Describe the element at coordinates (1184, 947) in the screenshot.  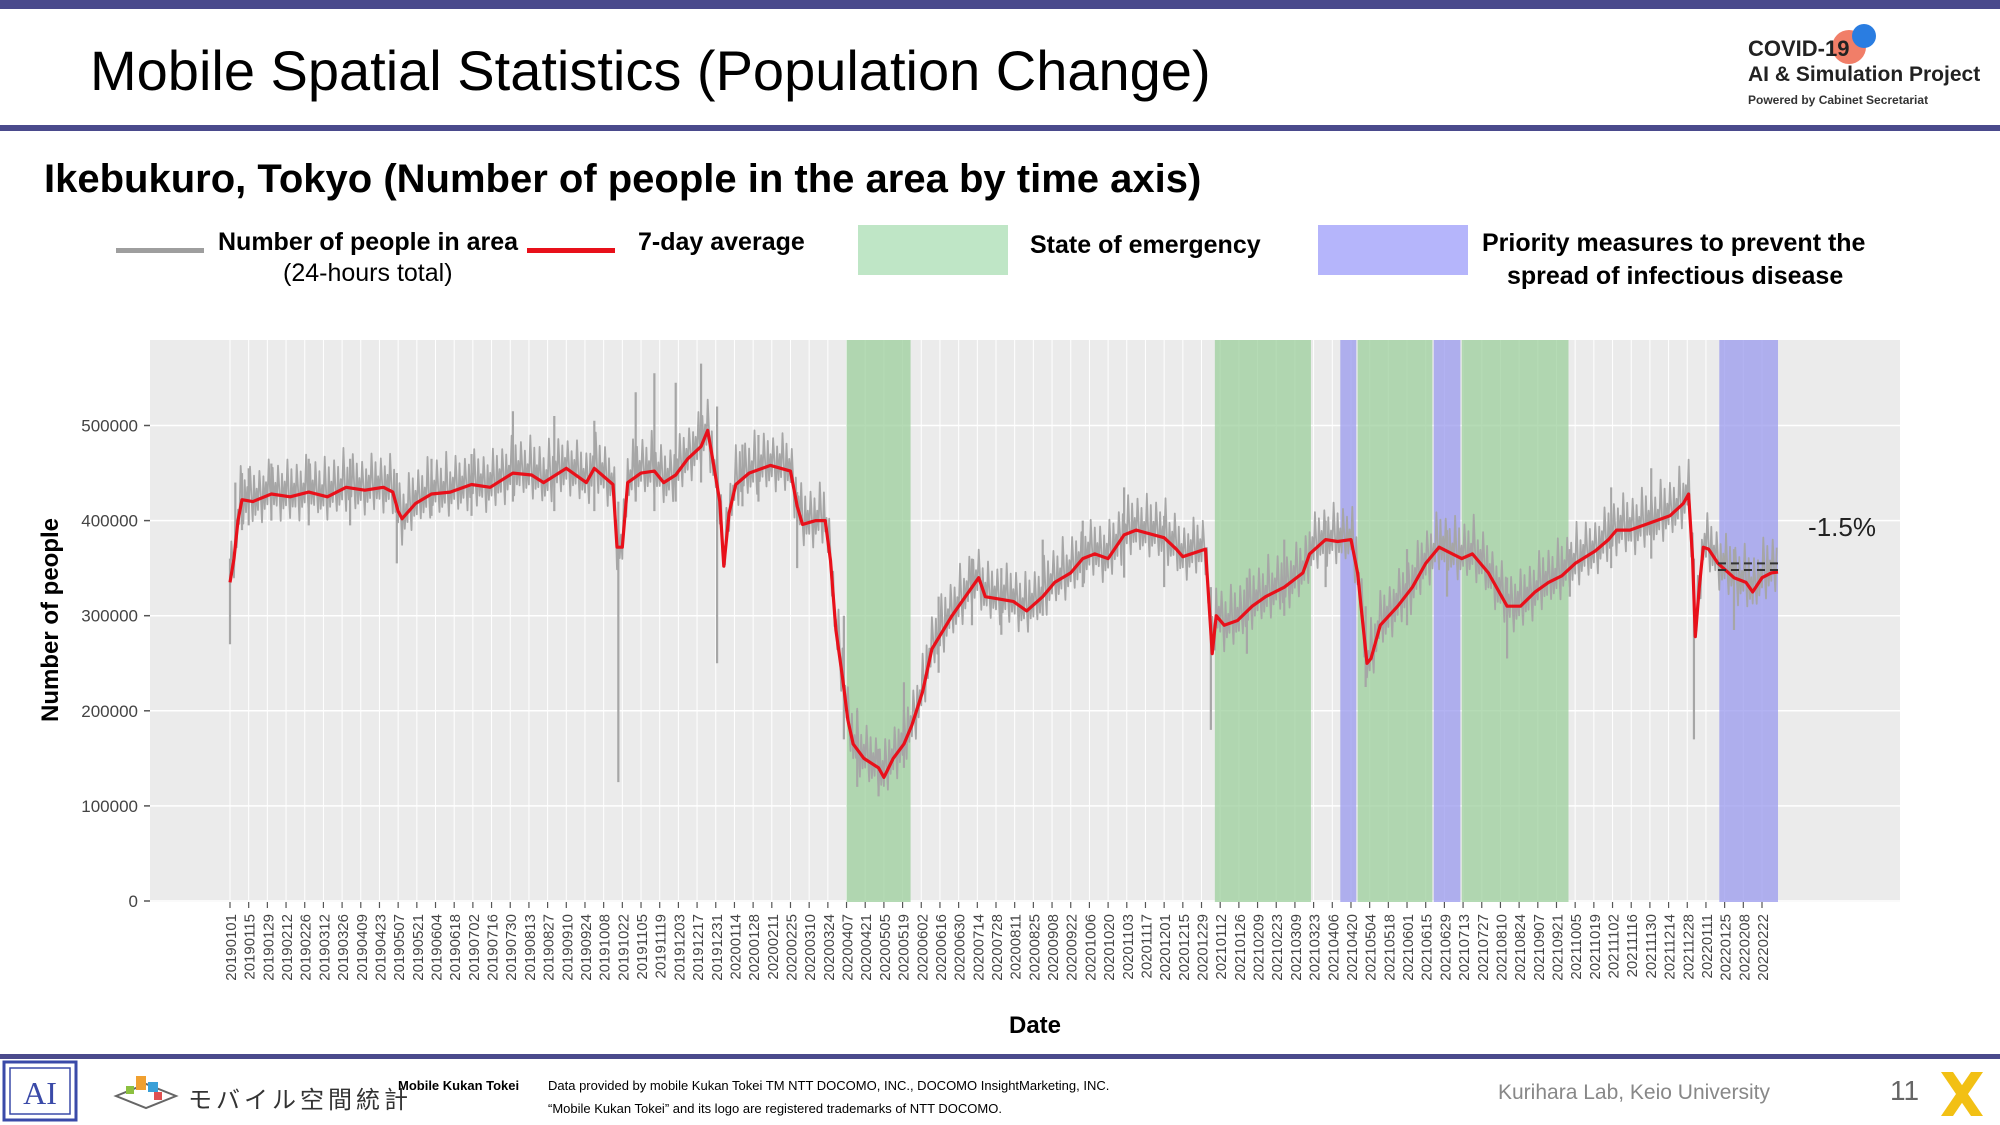
I see `x-tick-label: 20201215` at that location.